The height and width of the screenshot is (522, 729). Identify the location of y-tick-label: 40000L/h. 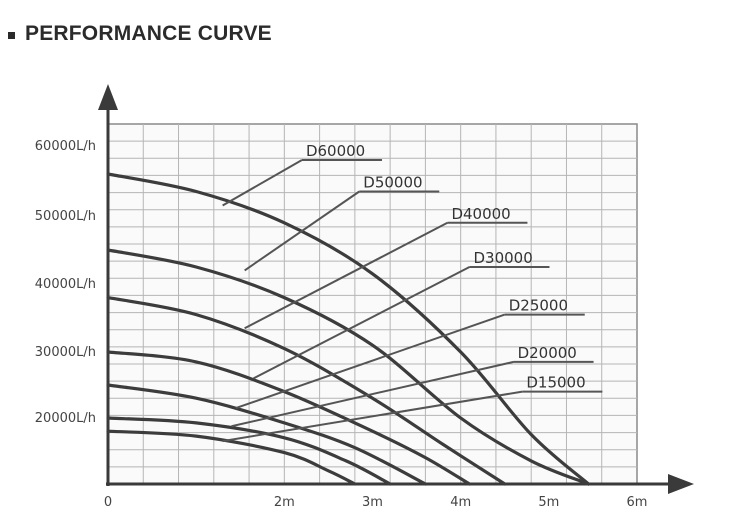
(65, 284).